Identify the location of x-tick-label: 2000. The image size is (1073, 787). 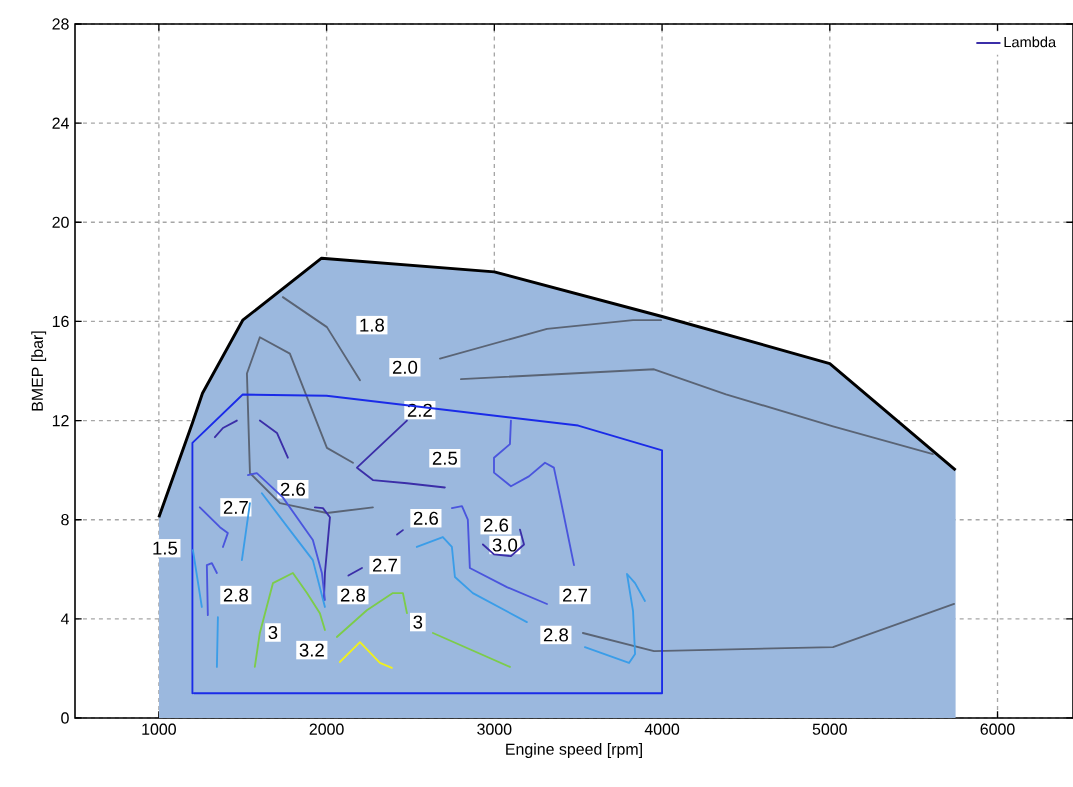
(326, 729).